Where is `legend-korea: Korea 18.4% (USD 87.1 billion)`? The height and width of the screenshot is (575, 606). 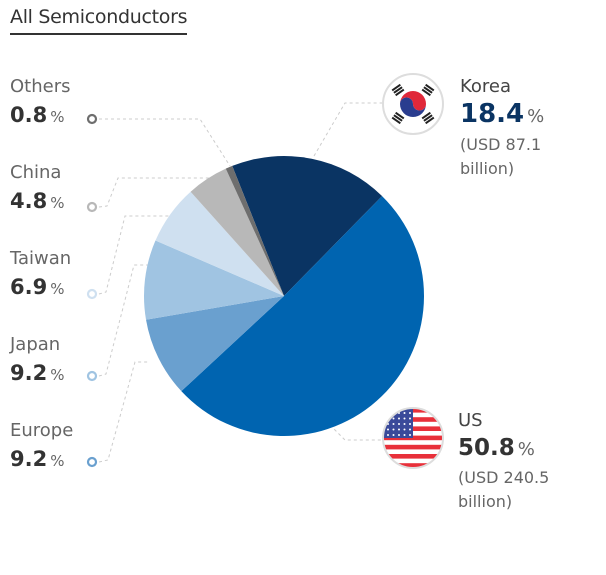
legend-korea: Korea 18.4% (USD 87.1 billion) is located at coordinates (510, 128).